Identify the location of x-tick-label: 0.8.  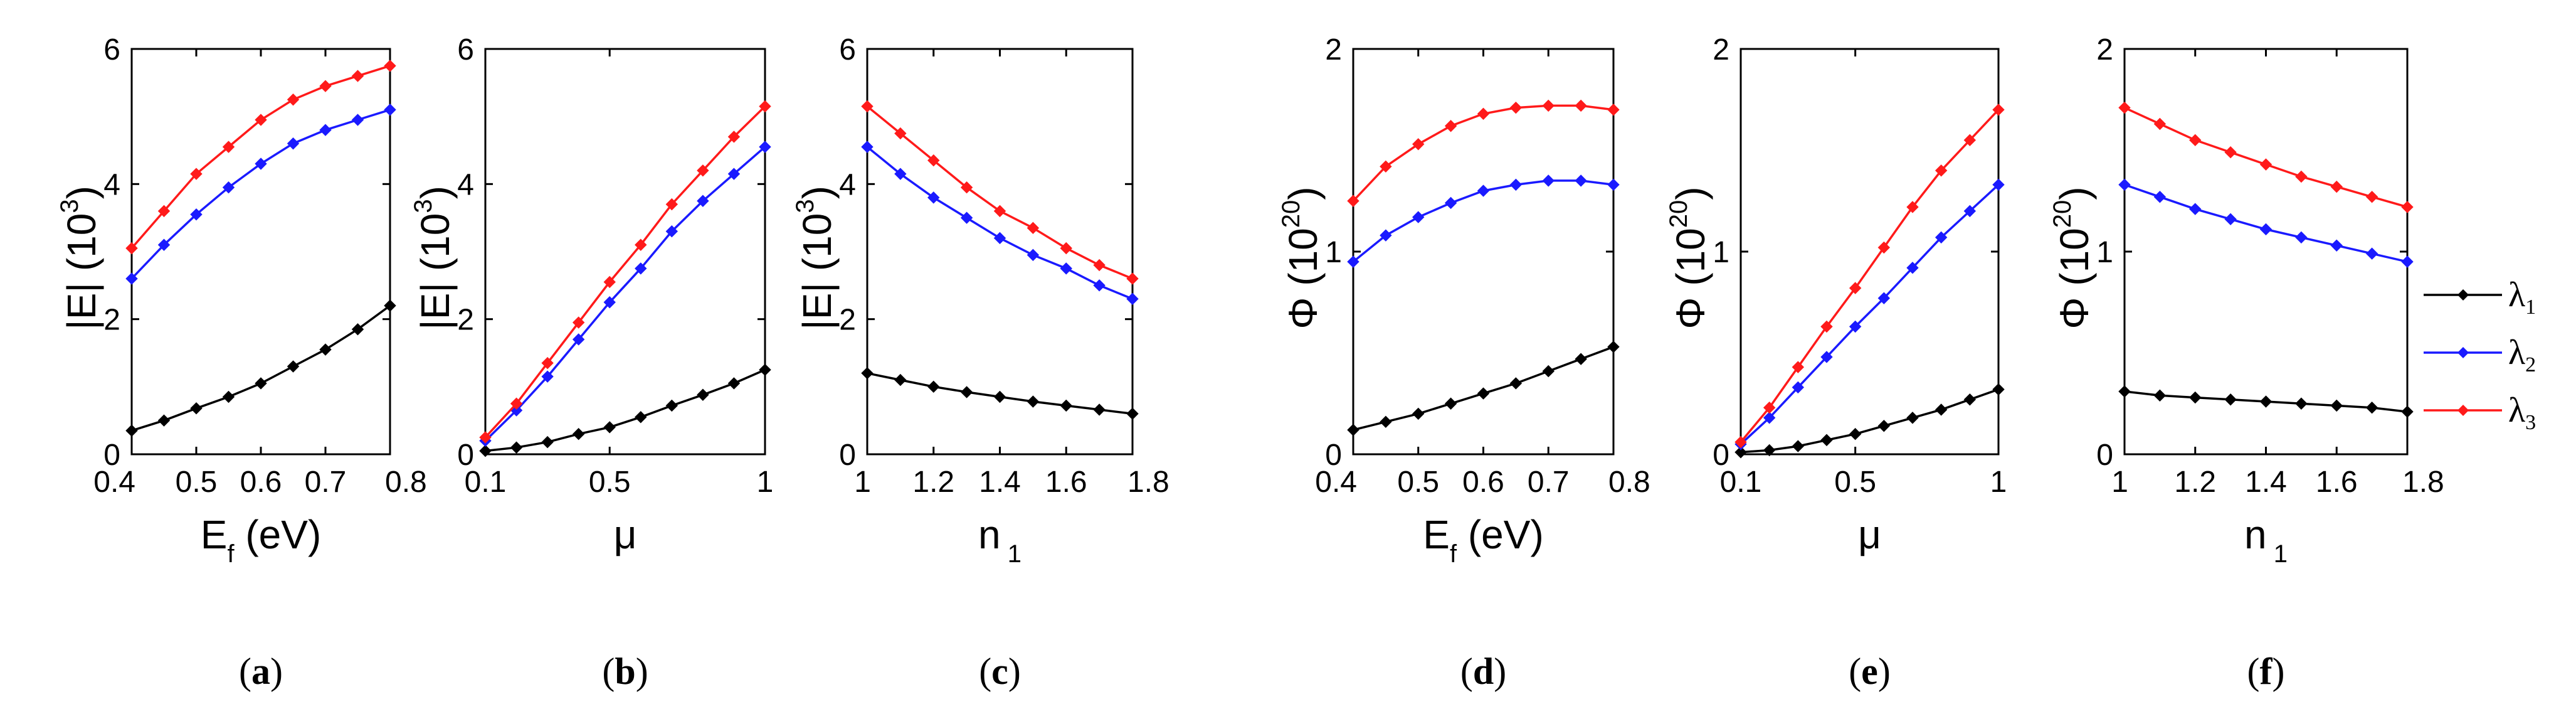
(1629, 482).